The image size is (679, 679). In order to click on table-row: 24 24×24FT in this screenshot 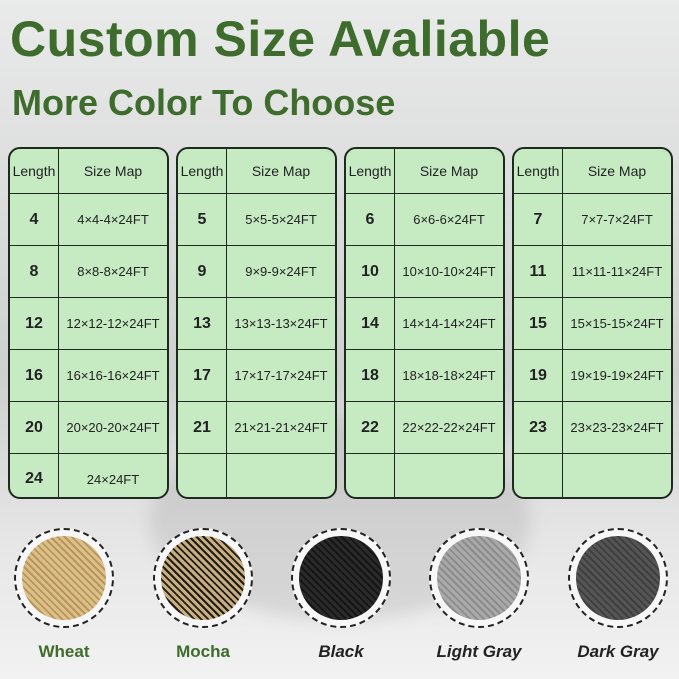, I will do `click(88, 475)`.